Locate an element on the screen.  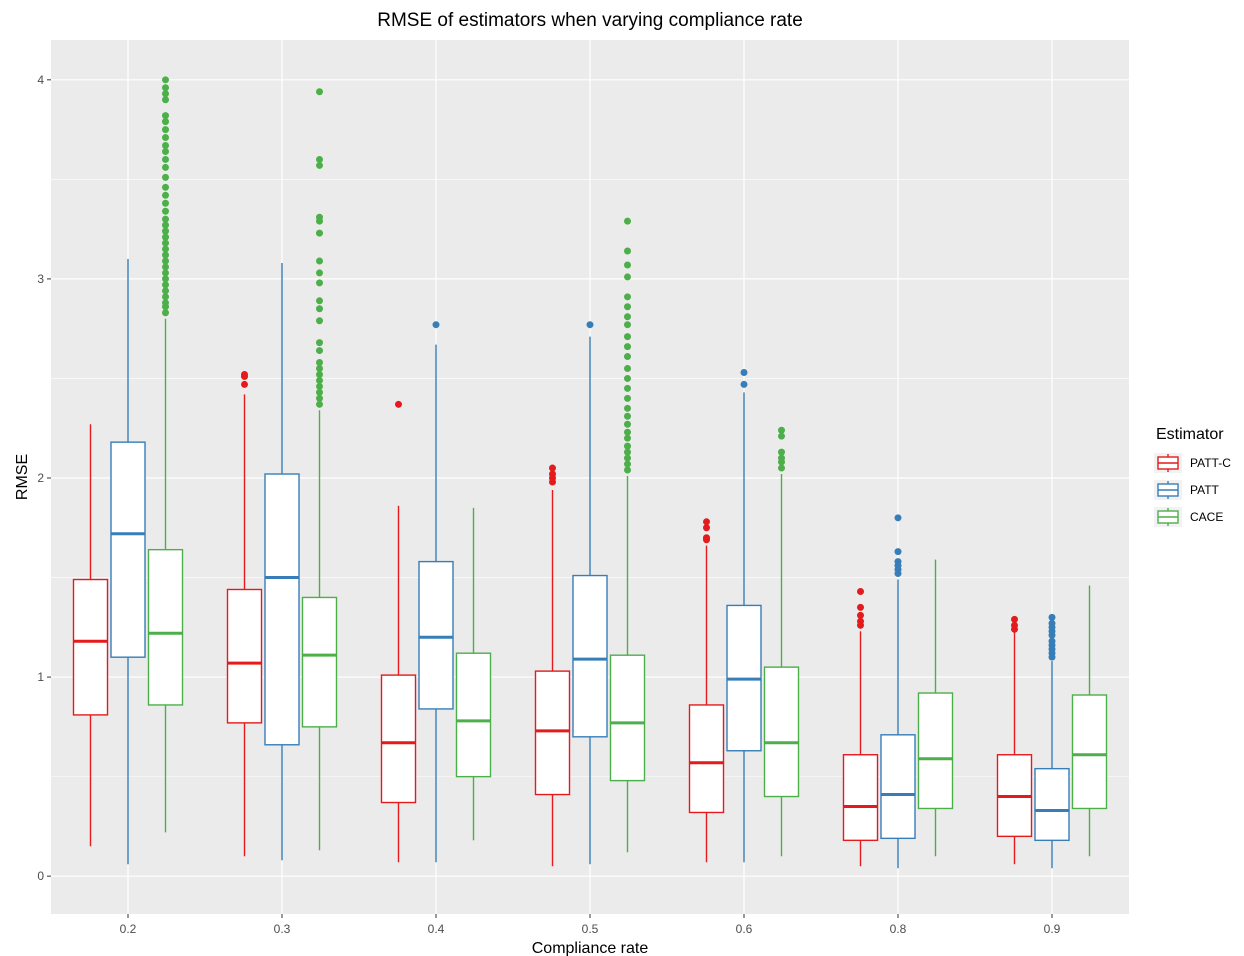
y-tick-label: 1 is located at coordinates (40, 677).